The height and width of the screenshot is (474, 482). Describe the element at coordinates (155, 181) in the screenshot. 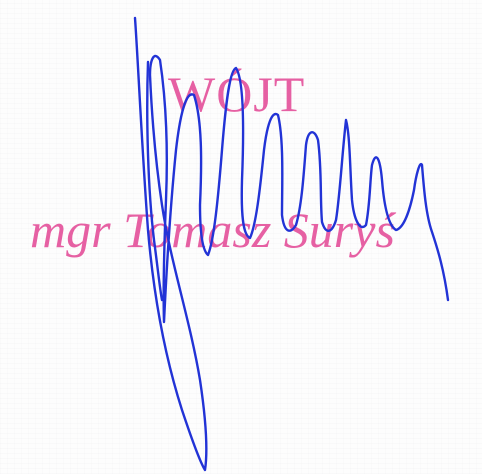

I see `signature-inner-stroke` at that location.